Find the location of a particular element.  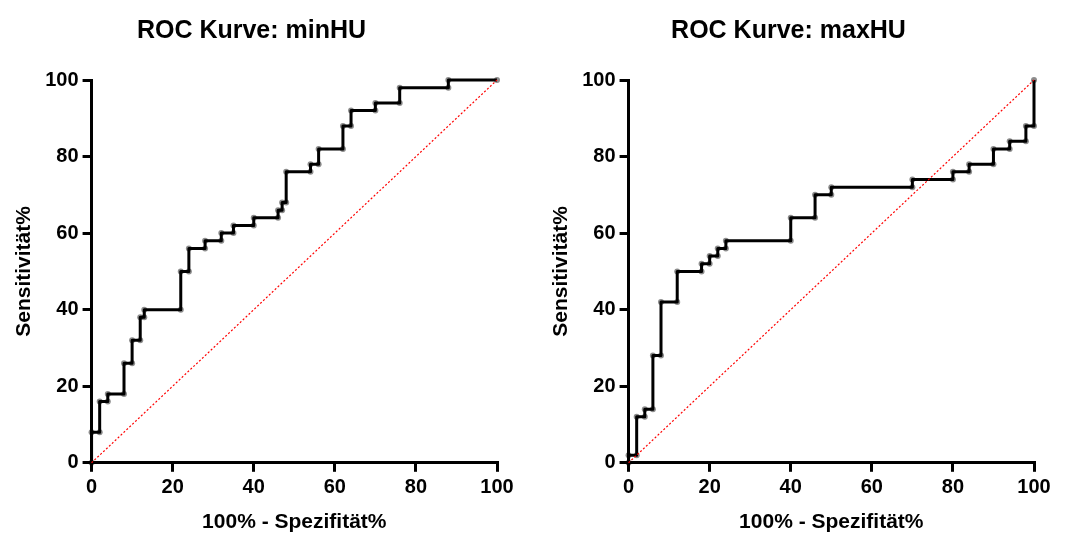

chart-title: ROC Kurve: maxHU is located at coordinates (788, 28).